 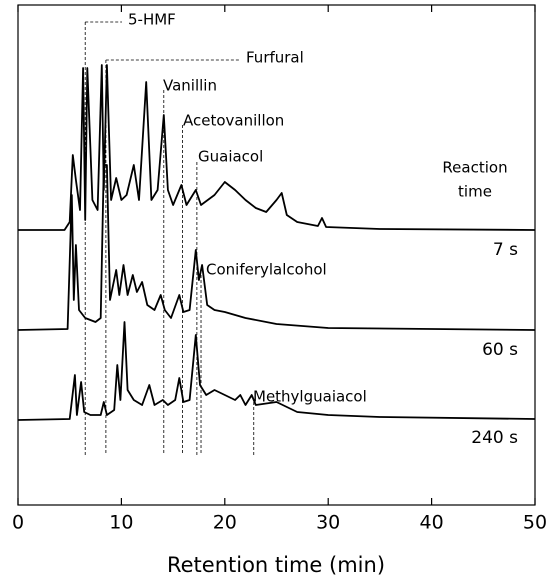 What do you see at coordinates (474, 168) in the screenshot?
I see `legend-title: Reaction` at bounding box center [474, 168].